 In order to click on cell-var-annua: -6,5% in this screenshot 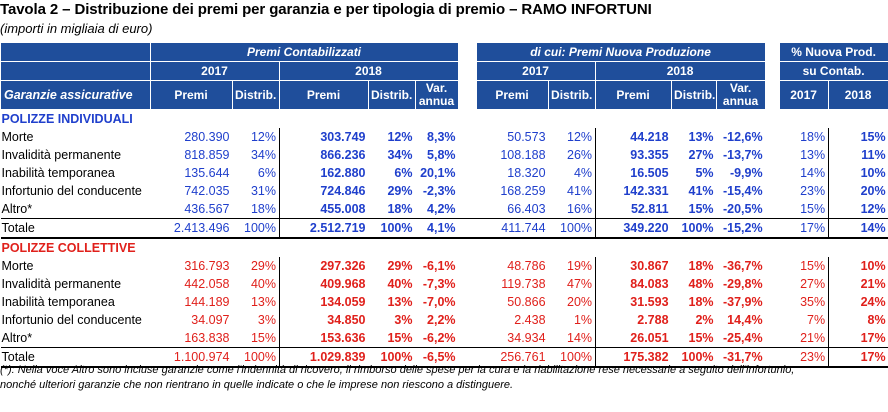, I will do `click(437, 357)`.